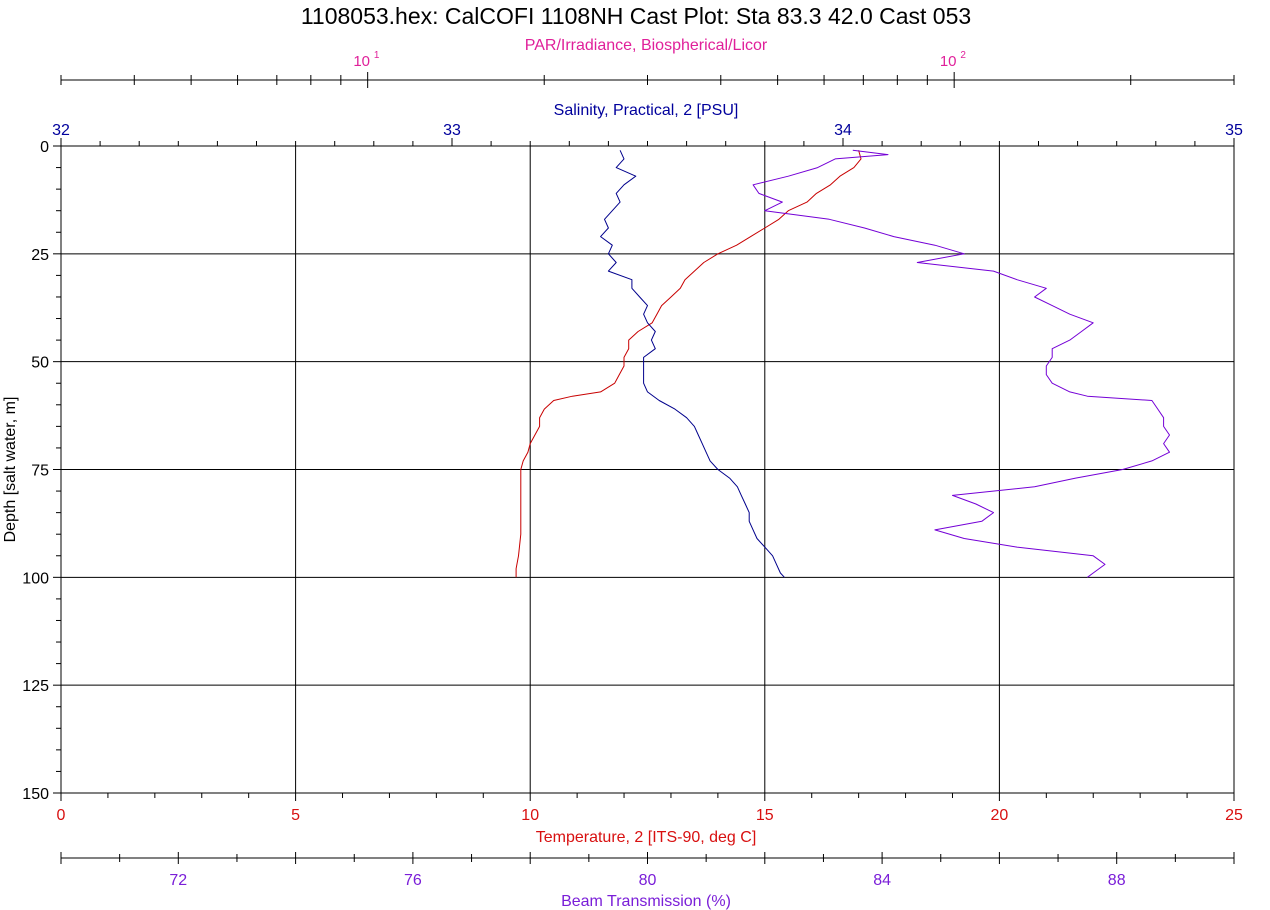 This screenshot has width=1270, height=910. I want to click on beam-tick-label: 72, so click(178, 880).